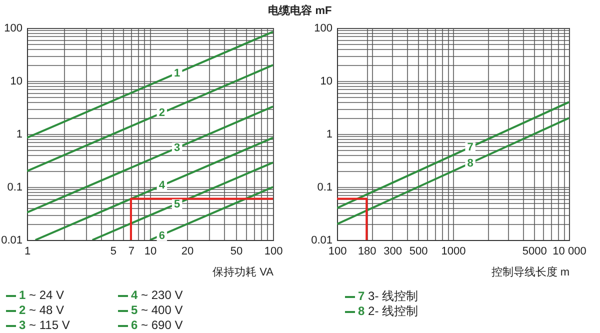 The image size is (600, 333). I want to click on legend-label: 1 ~ 24 V, so click(41, 295).